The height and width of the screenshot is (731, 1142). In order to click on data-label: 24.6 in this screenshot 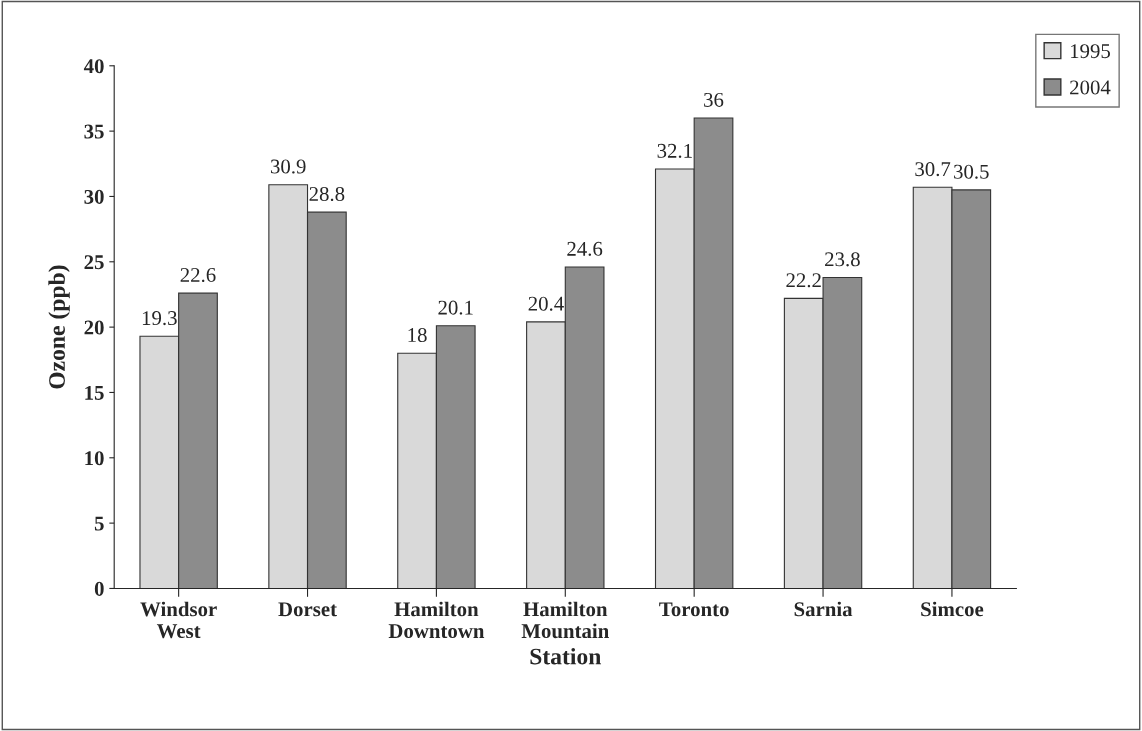, I will do `click(585, 248)`.